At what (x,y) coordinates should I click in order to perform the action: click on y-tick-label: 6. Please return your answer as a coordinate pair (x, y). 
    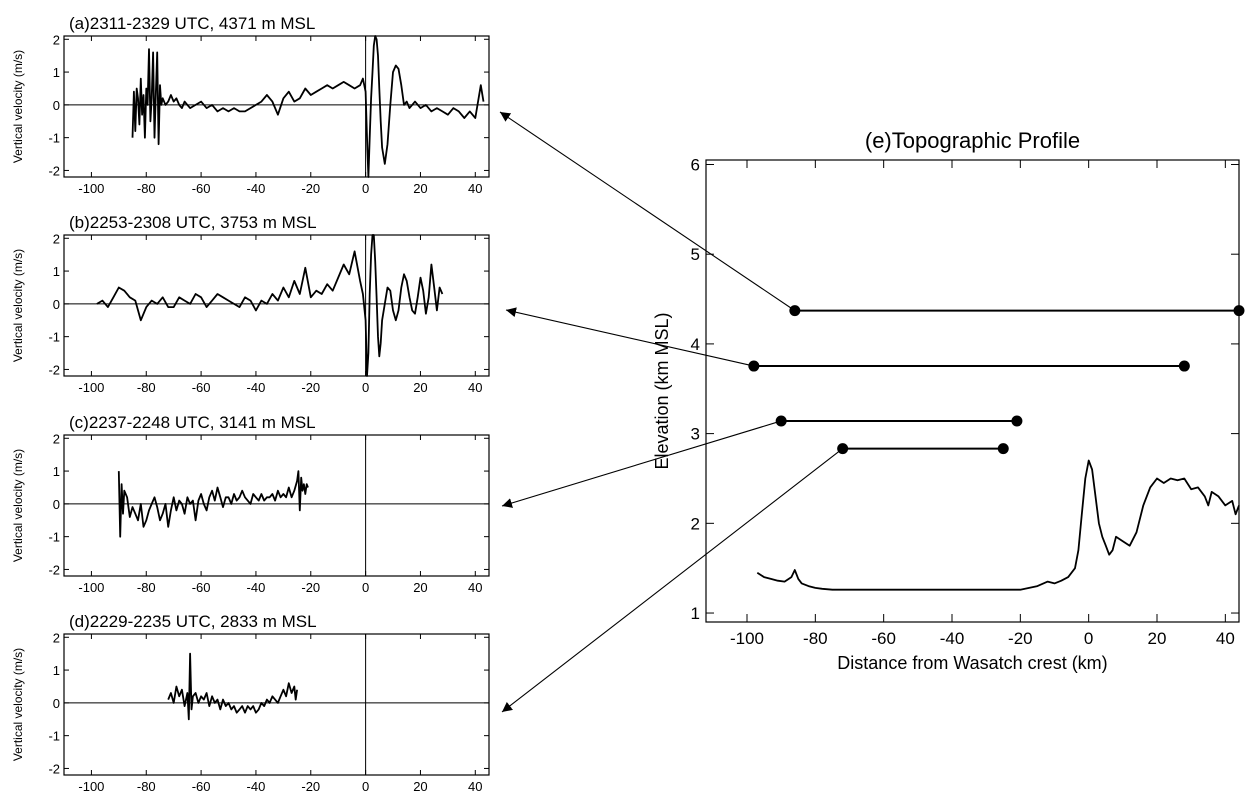
    Looking at the image, I should click on (695, 164).